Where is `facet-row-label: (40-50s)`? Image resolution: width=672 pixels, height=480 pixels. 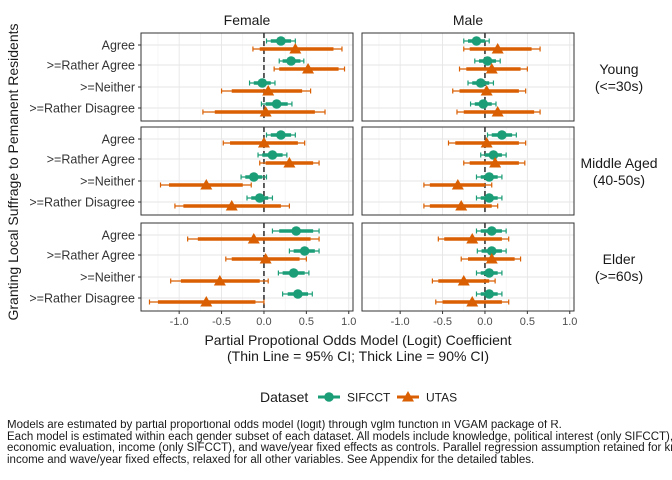 facet-row-label: (40-50s) is located at coordinates (619, 180).